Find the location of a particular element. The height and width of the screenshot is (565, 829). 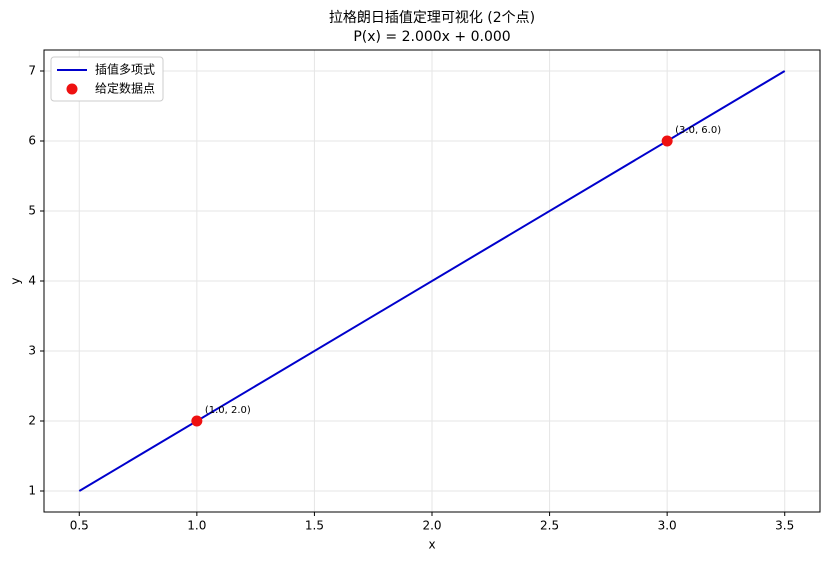

legend-label: 给定数据点 is located at coordinates (125, 88).